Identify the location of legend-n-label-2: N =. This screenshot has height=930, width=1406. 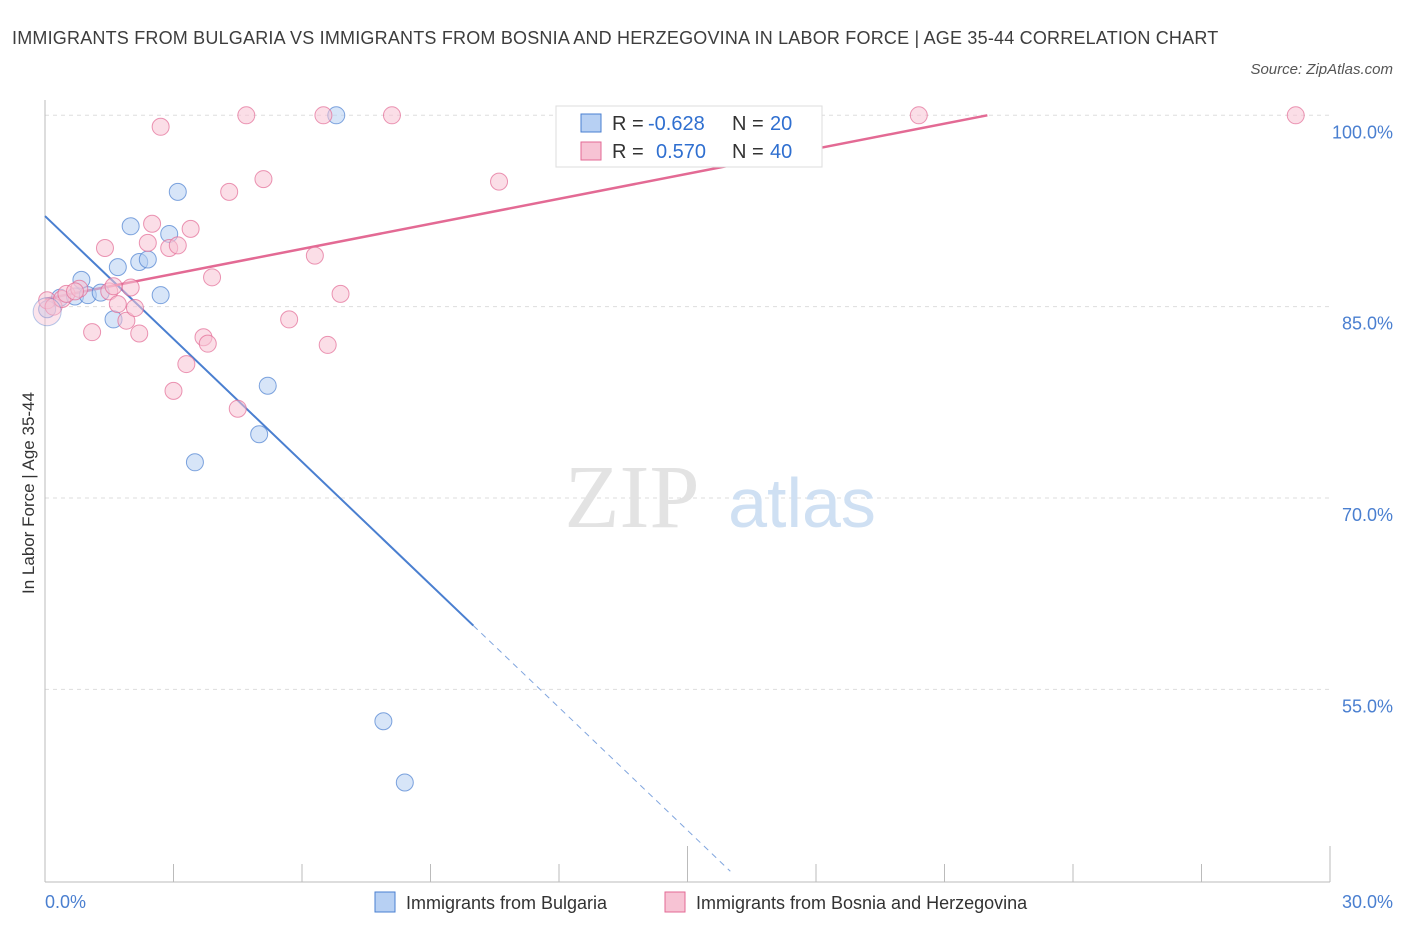
(748, 152).